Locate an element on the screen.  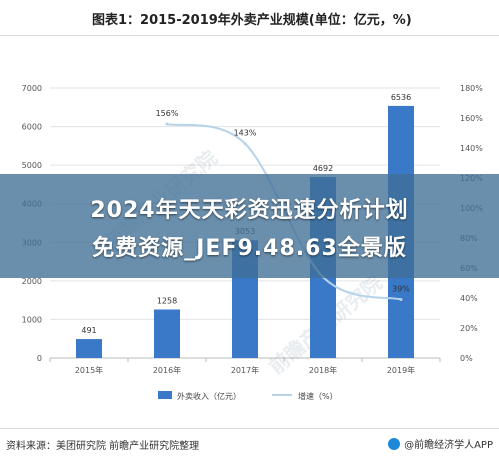
bar-data-label: 4692 is located at coordinates (323, 168).